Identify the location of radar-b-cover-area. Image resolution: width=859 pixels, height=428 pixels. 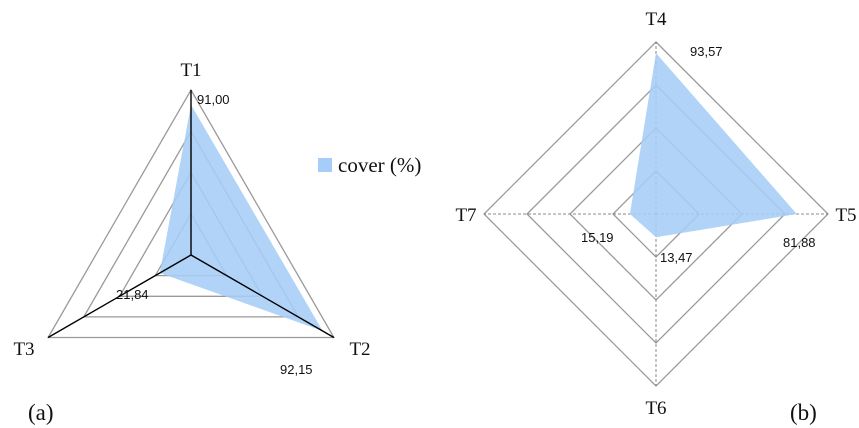
(713, 145).